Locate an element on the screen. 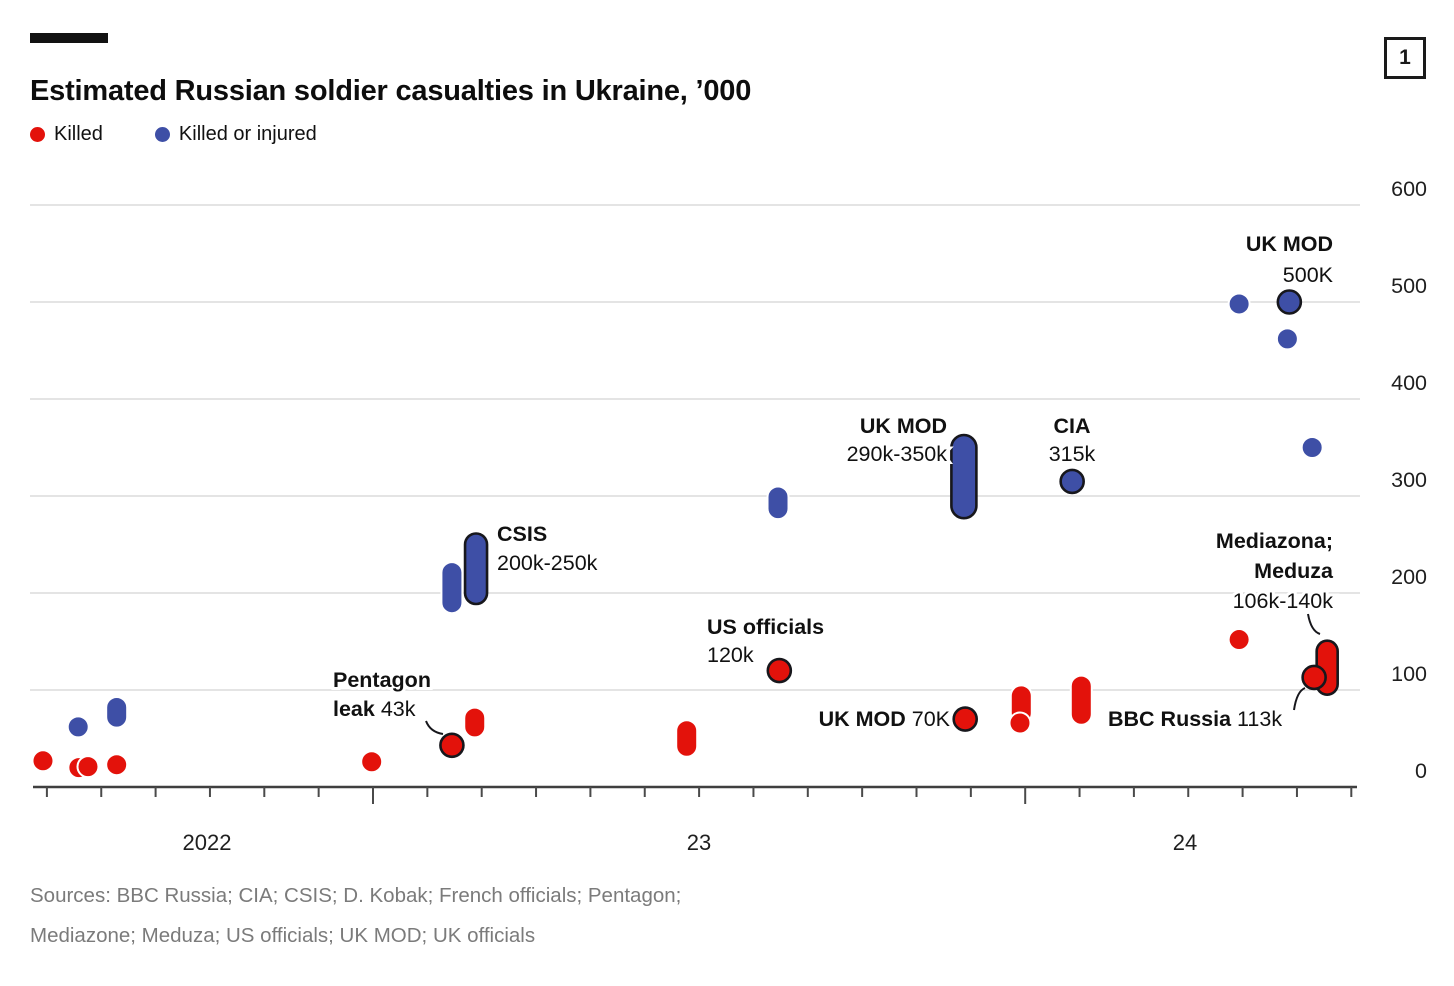 This screenshot has width=1454, height=986. chart-number-badge: 1 is located at coordinates (1405, 58).